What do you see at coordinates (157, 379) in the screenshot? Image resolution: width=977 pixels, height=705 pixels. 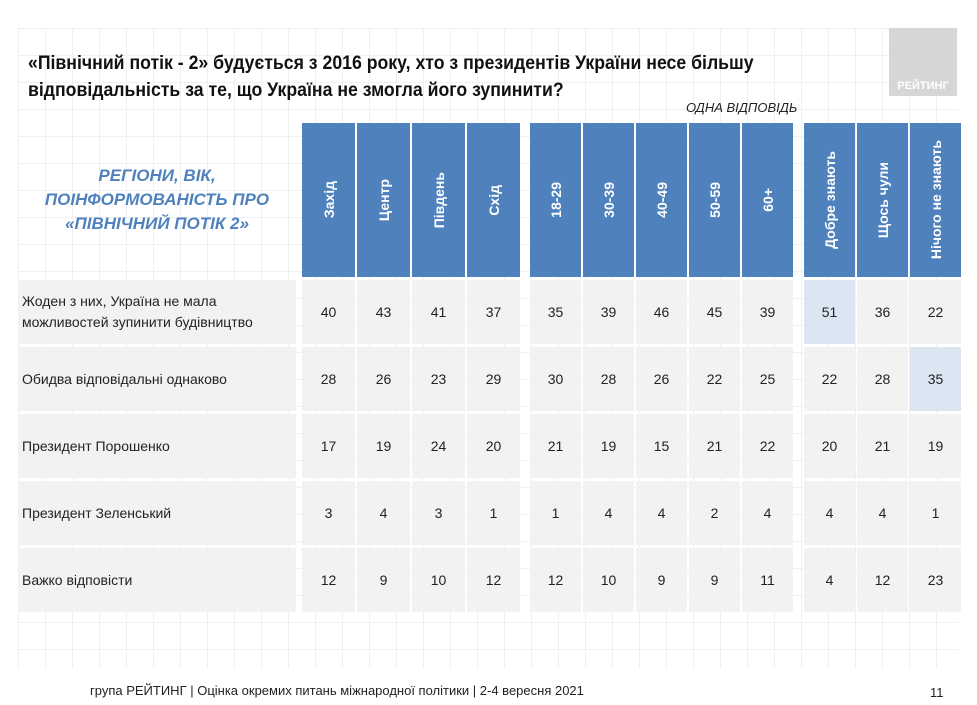 I see `row-label: Обидва відповідальні однаково` at bounding box center [157, 379].